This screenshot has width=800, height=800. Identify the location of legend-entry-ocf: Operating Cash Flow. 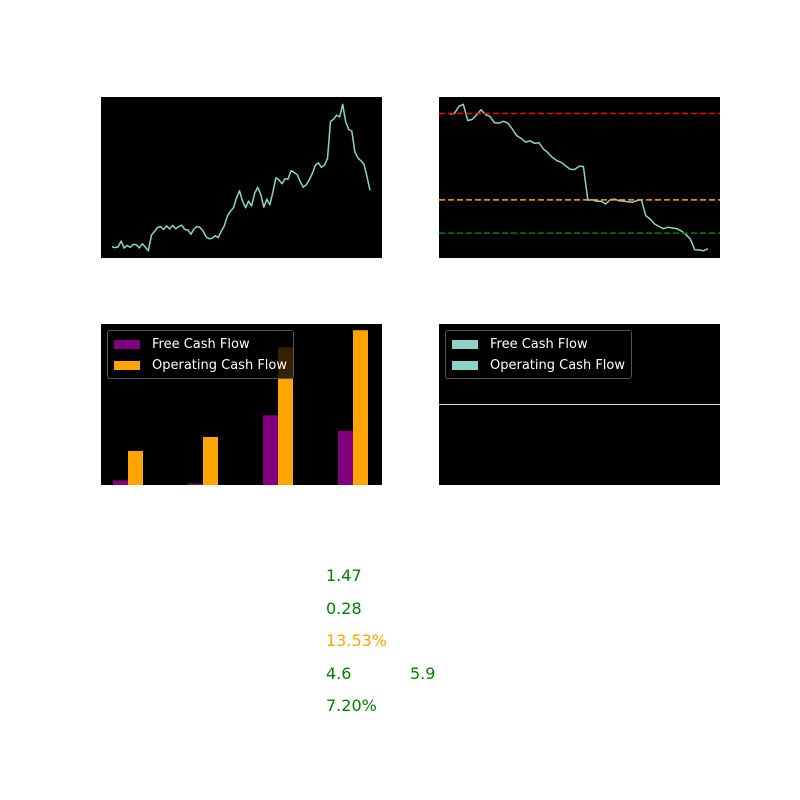
(200, 365).